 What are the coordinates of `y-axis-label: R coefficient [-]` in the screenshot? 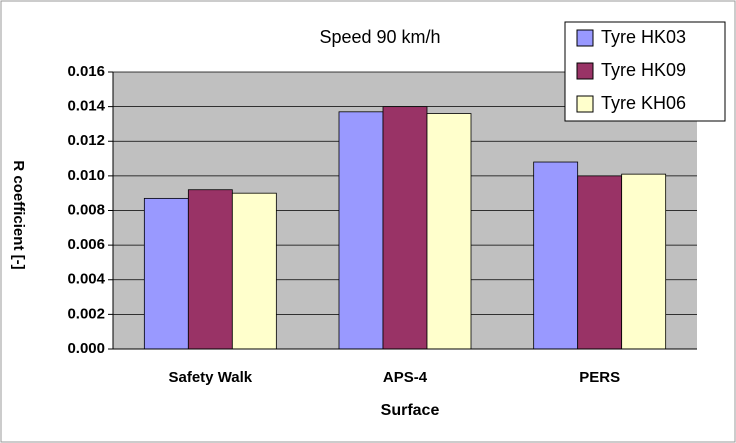 It's located at (18, 214).